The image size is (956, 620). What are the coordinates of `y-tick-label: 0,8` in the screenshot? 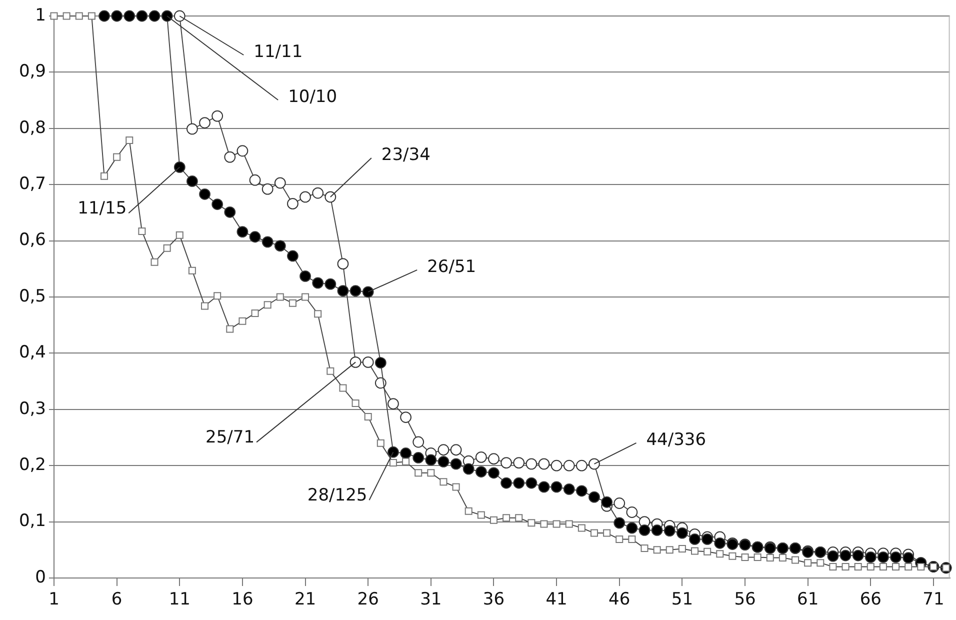 It's located at (32, 128).